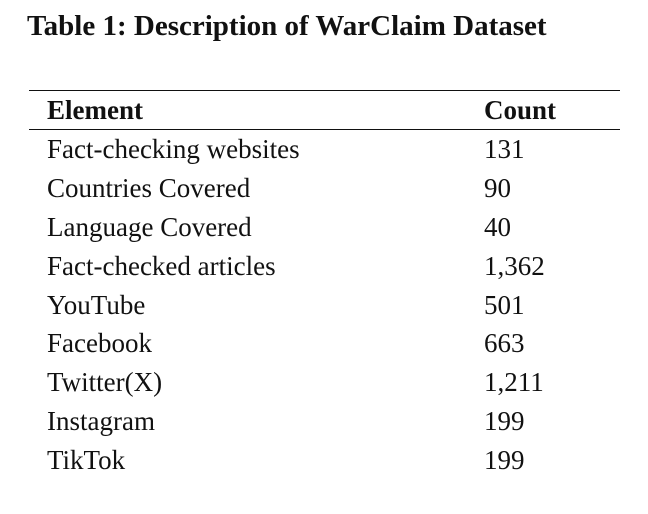 The height and width of the screenshot is (514, 648). I want to click on table-row: Language Covered 40, so click(324, 227).